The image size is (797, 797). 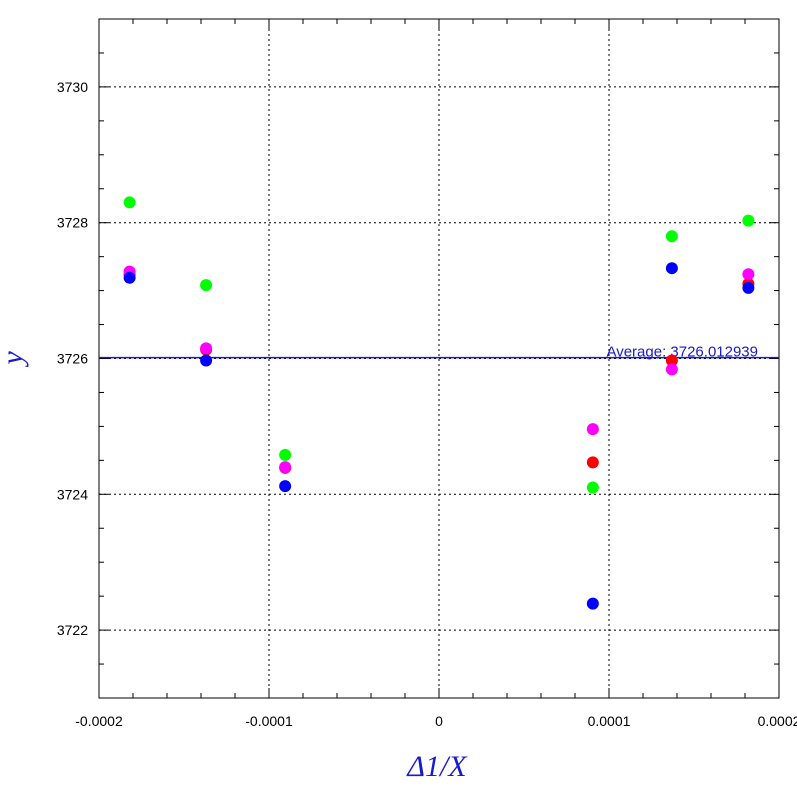 I want to click on x-tick-labels: -0.0002 -0.0001 0 0.0001 0.0002, so click(x=436, y=721).